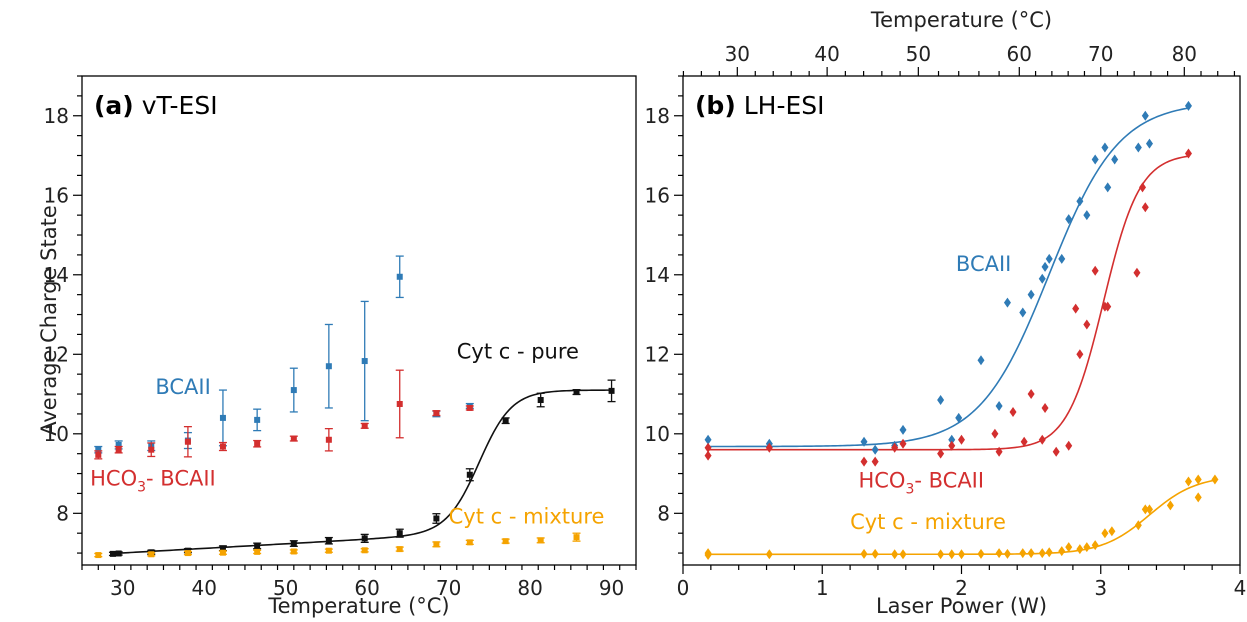 This screenshot has height=622, width=1247. I want to click on x2-tick-label: 80, so click(1184, 54).